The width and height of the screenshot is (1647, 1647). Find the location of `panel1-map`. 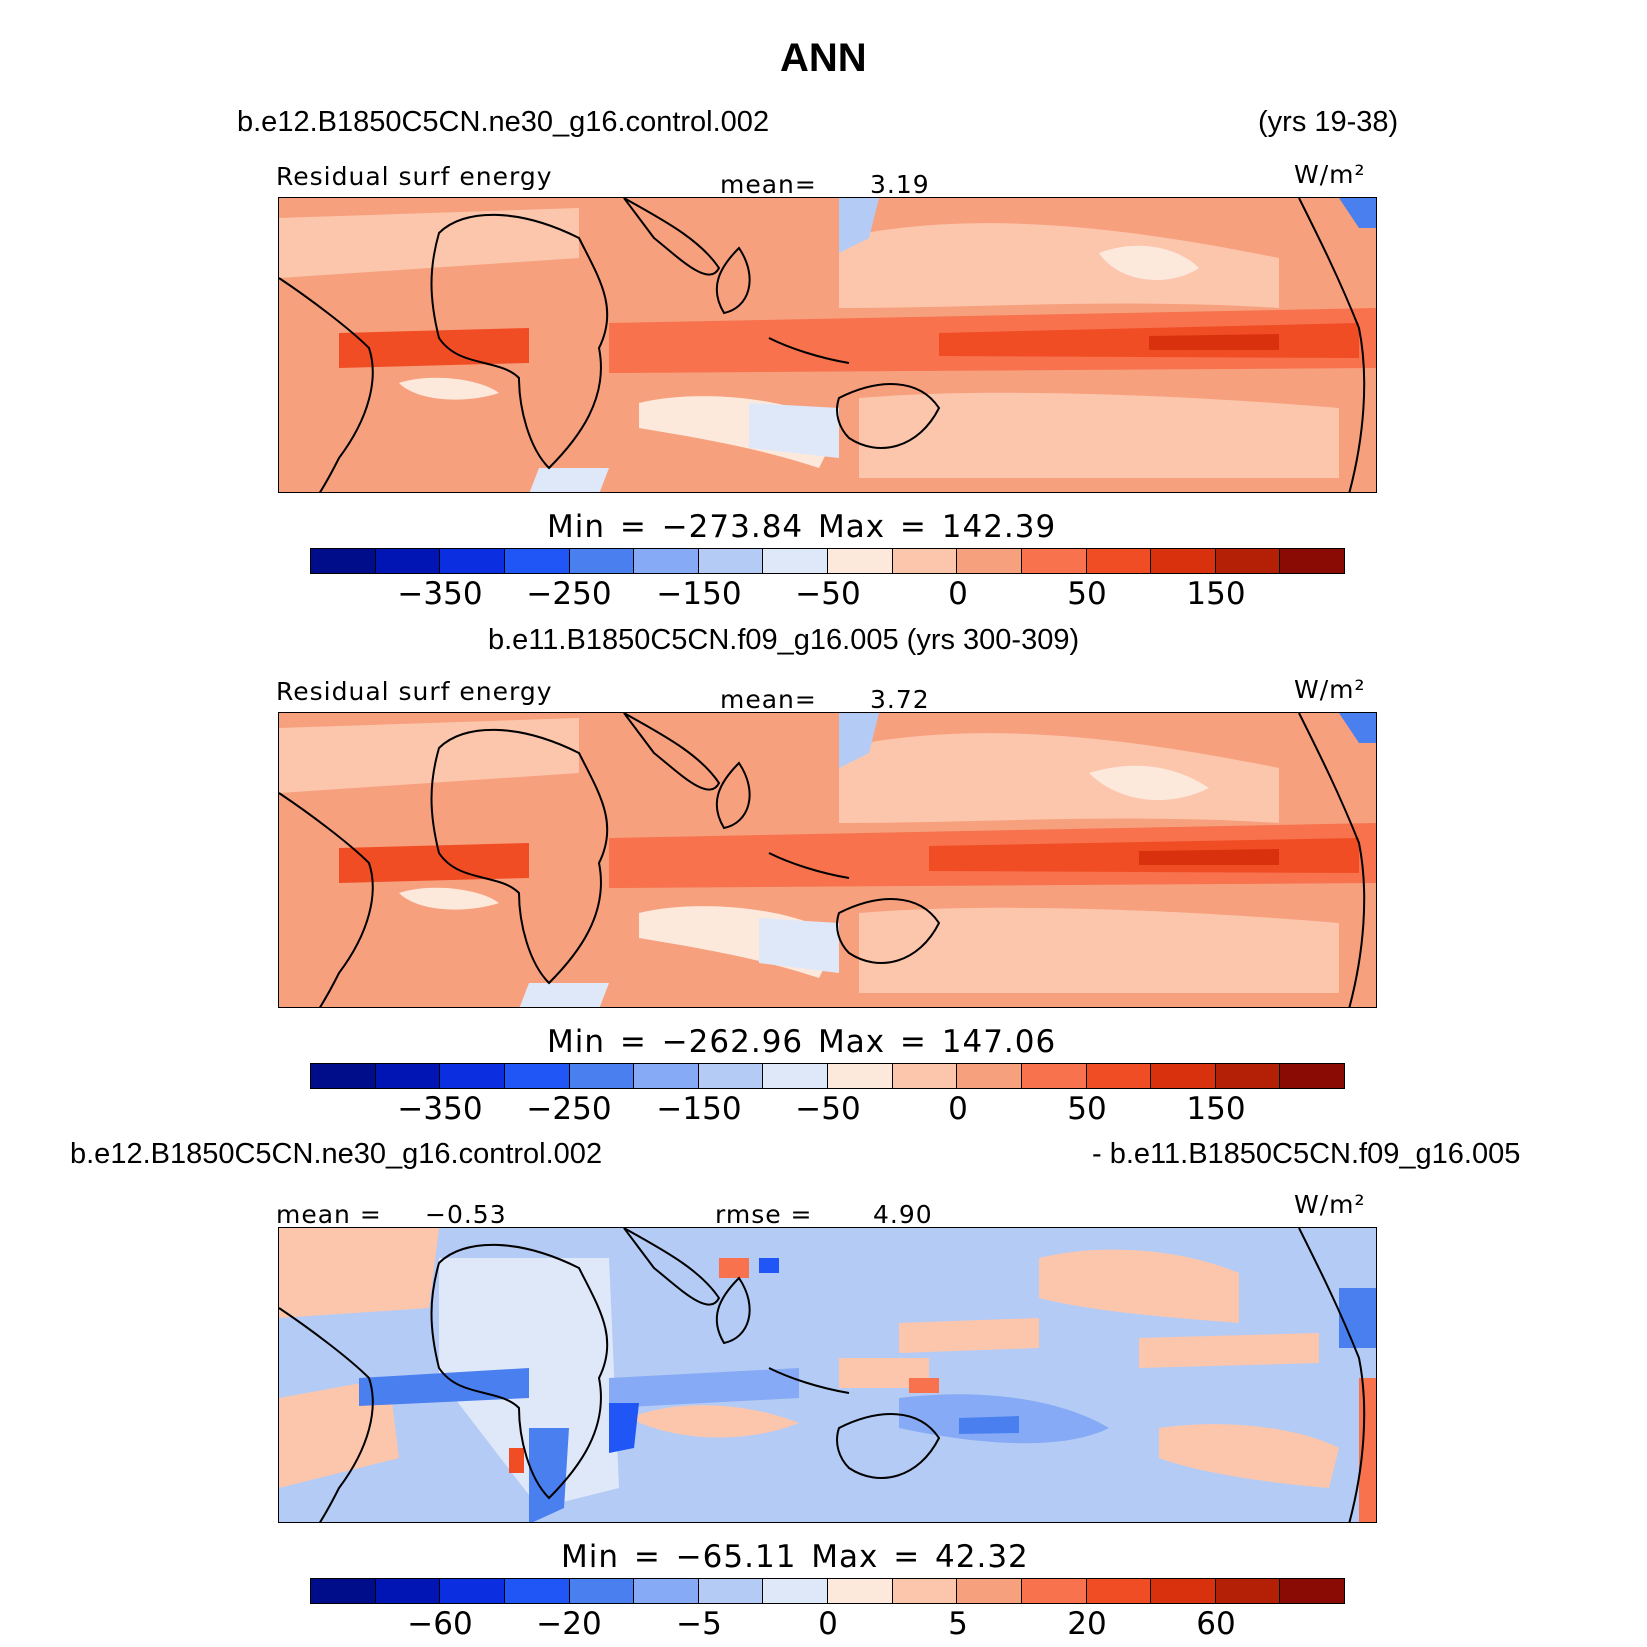

panel1-map is located at coordinates (827, 345).